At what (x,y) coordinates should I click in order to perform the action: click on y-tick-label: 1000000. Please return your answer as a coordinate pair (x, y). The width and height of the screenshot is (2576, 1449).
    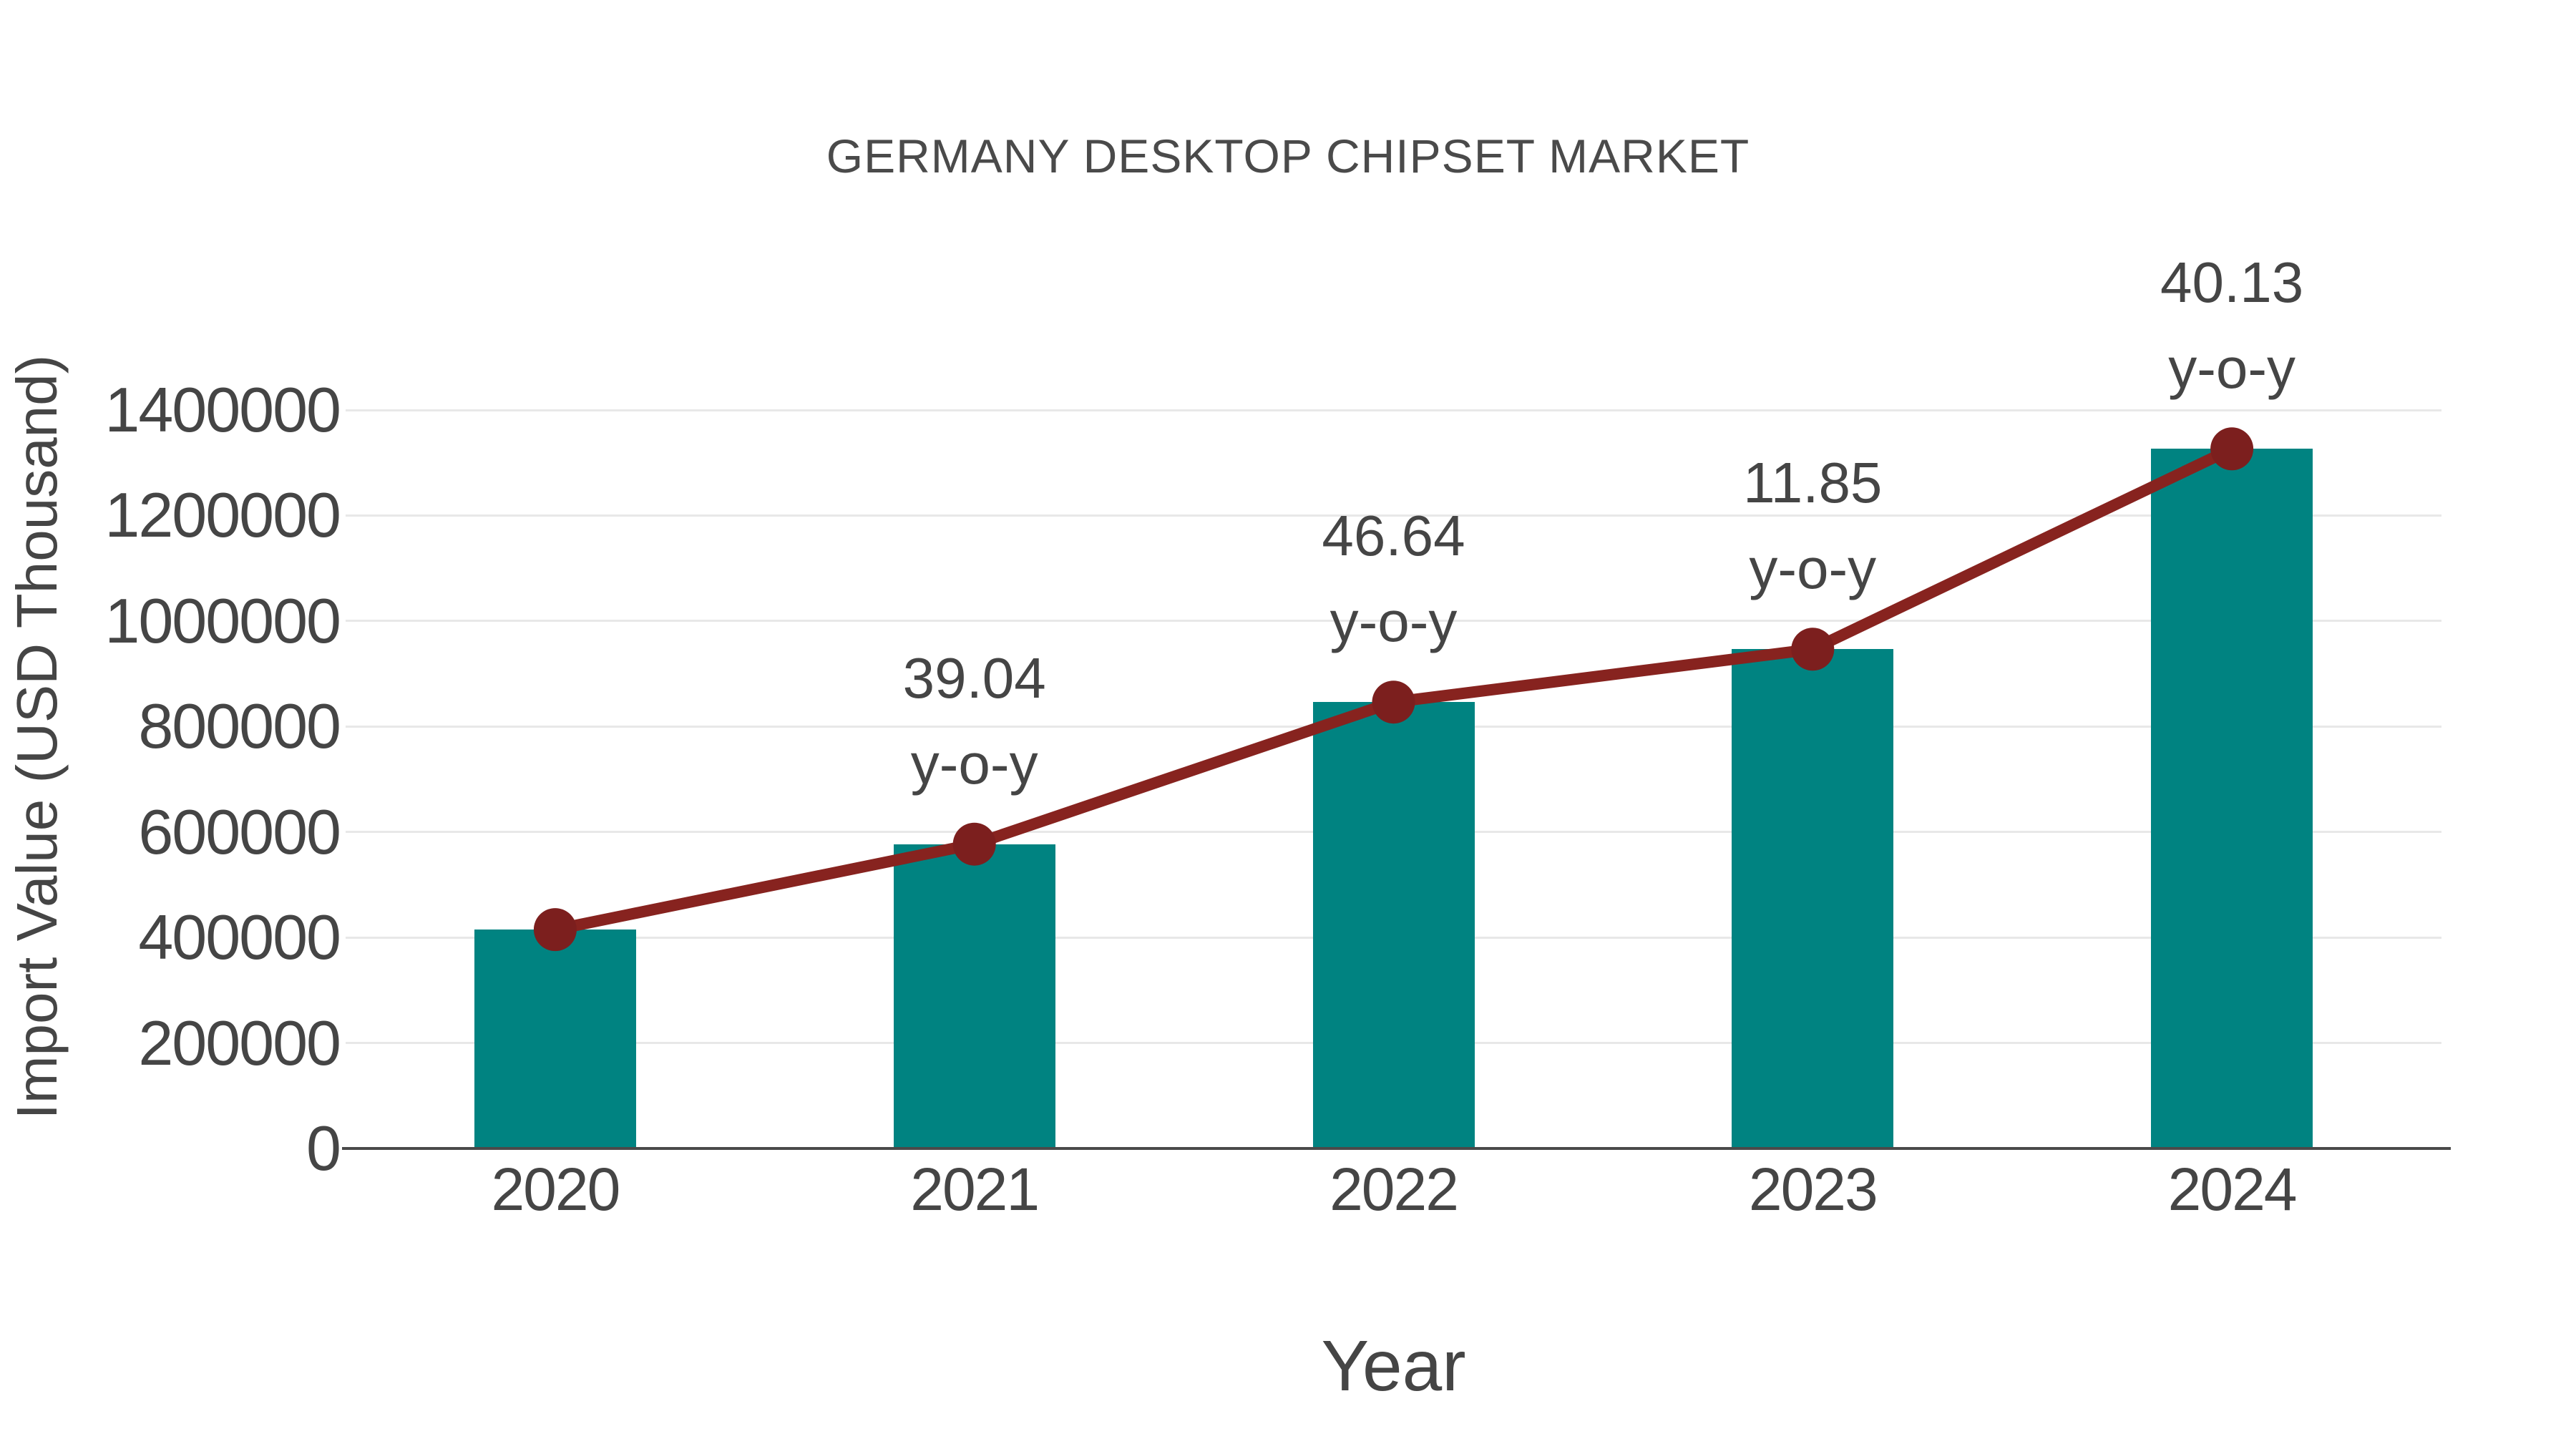
    Looking at the image, I should click on (222, 620).